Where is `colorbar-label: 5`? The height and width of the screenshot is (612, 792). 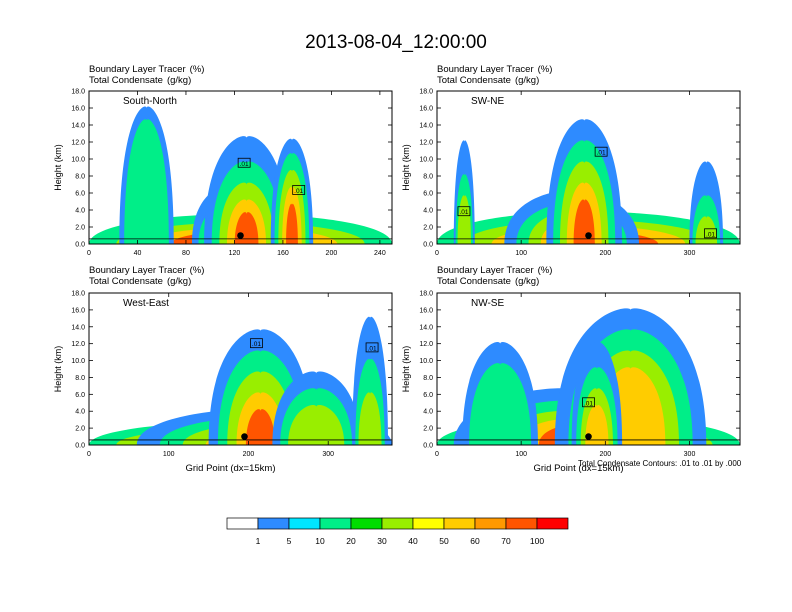
colorbar-label: 5 is located at coordinates (289, 541).